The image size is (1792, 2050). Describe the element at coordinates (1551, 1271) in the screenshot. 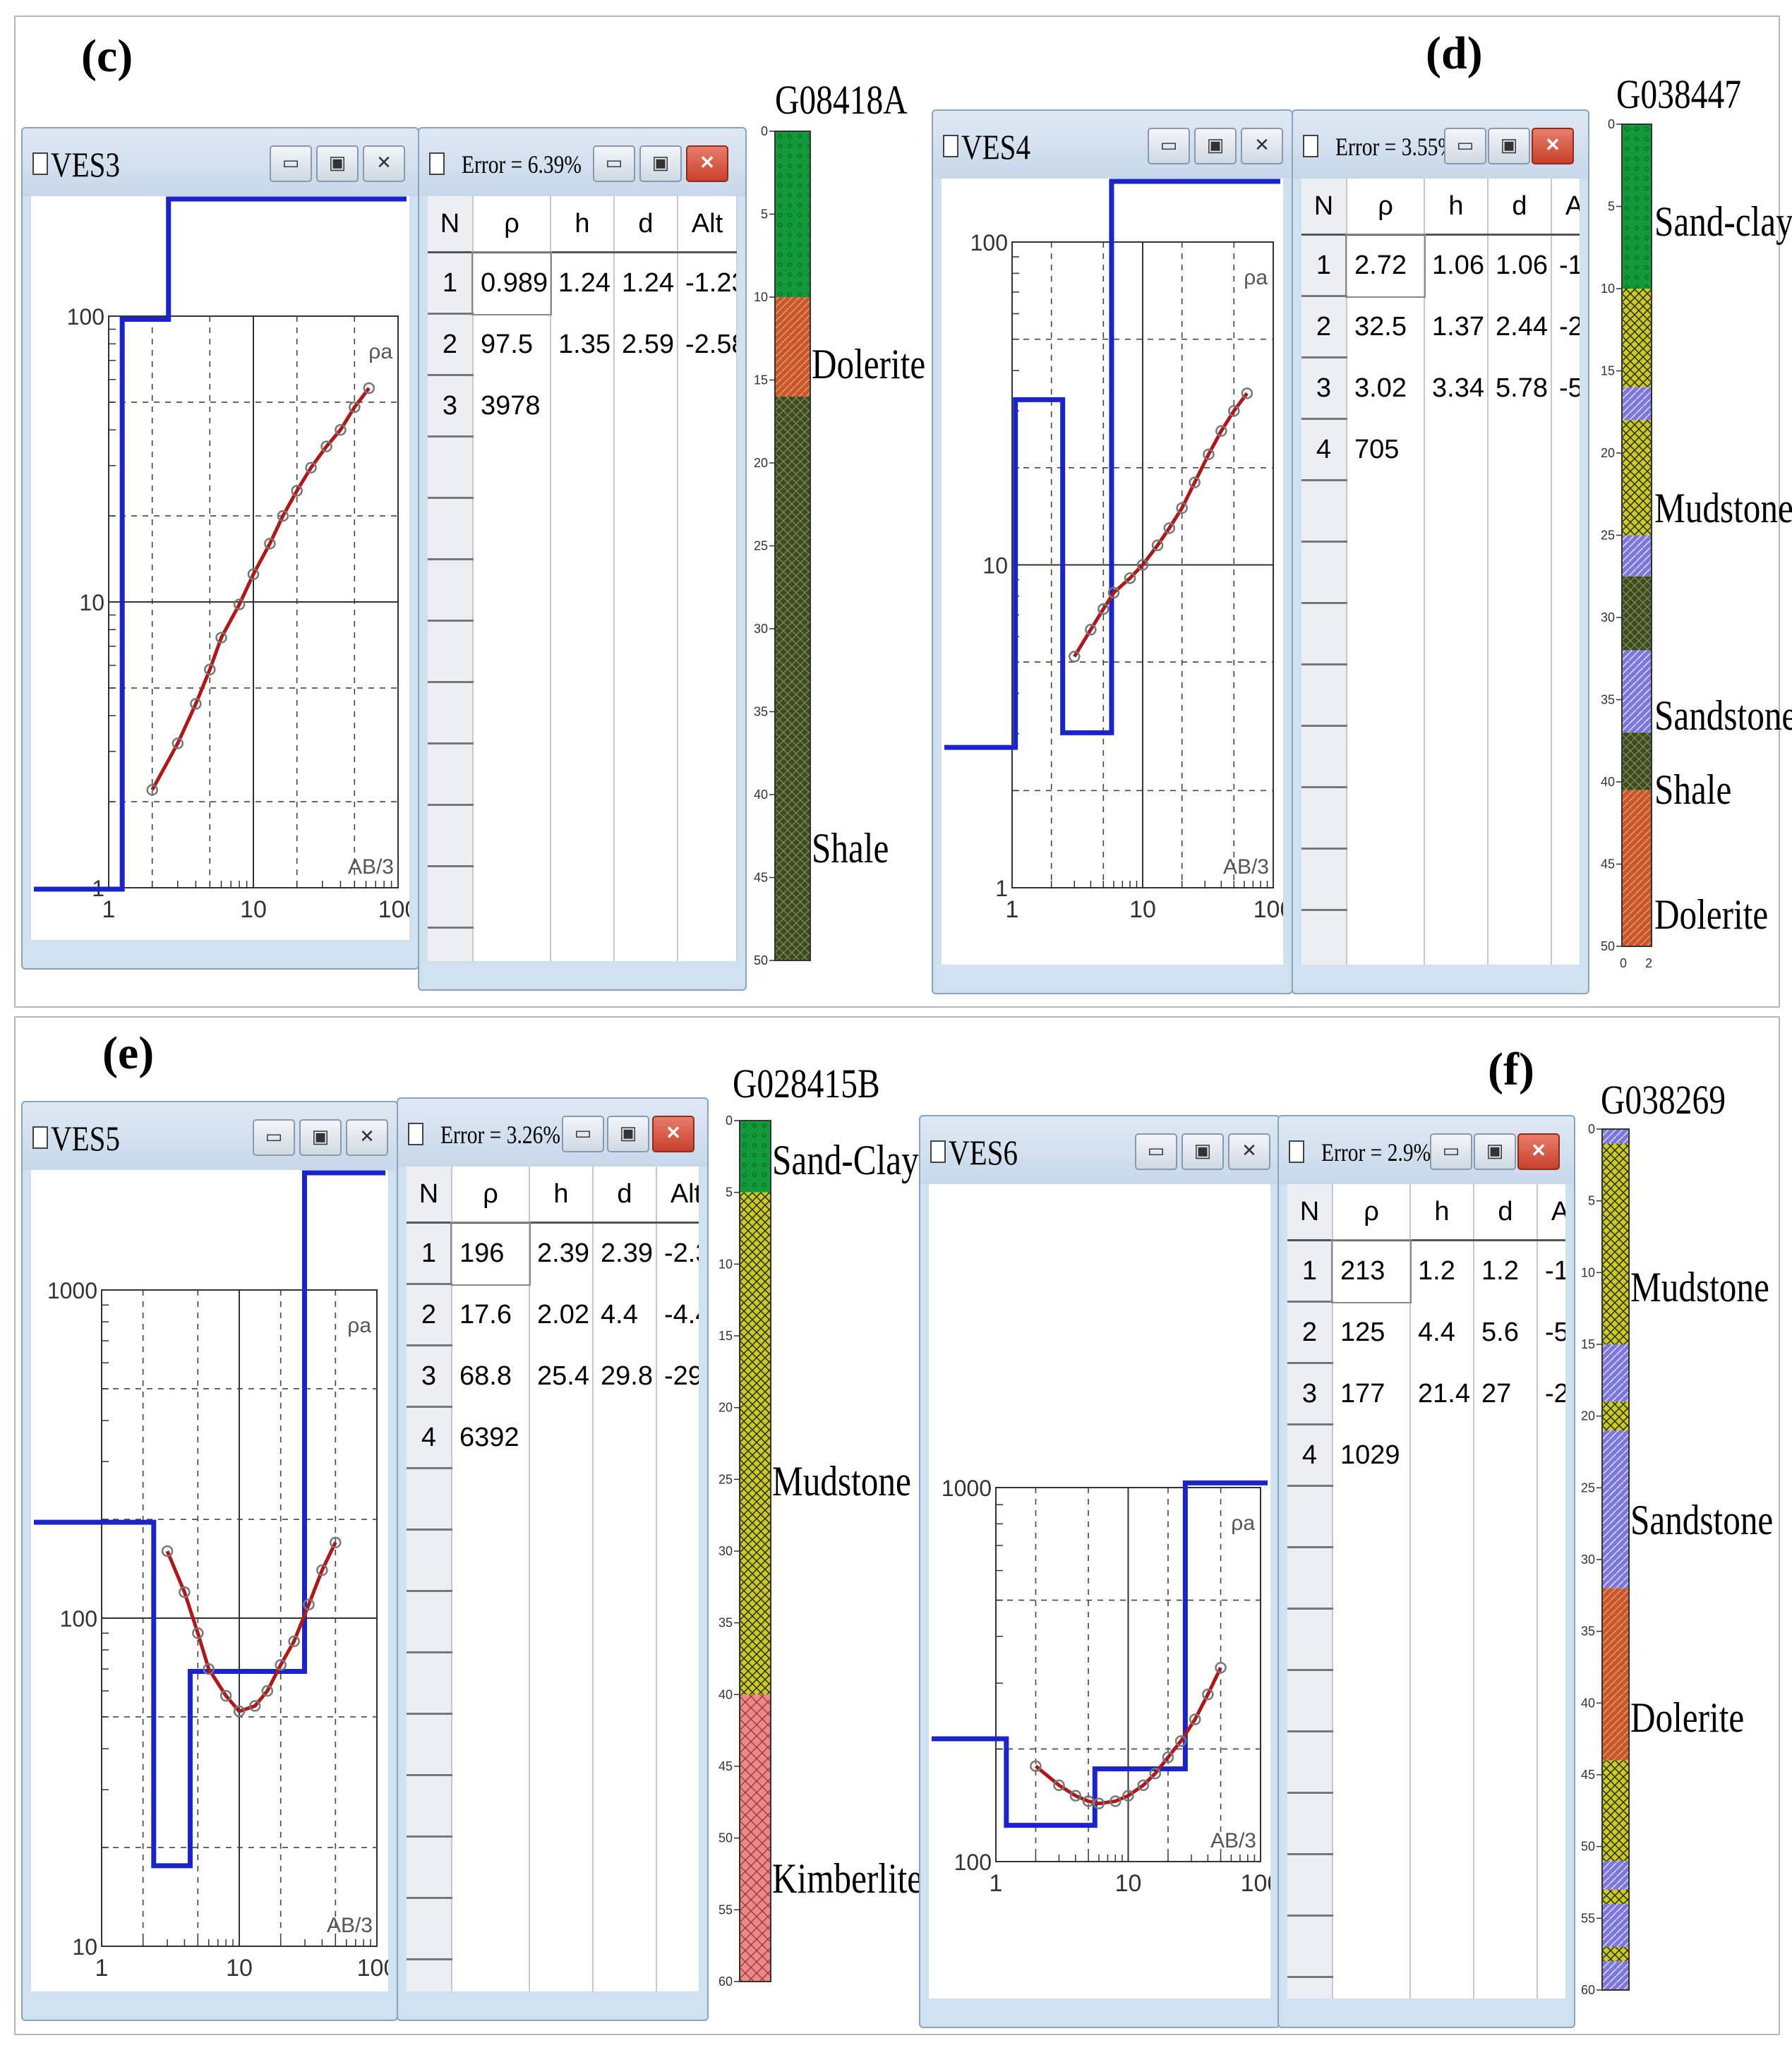

I see `table-cell: -1.2` at that location.